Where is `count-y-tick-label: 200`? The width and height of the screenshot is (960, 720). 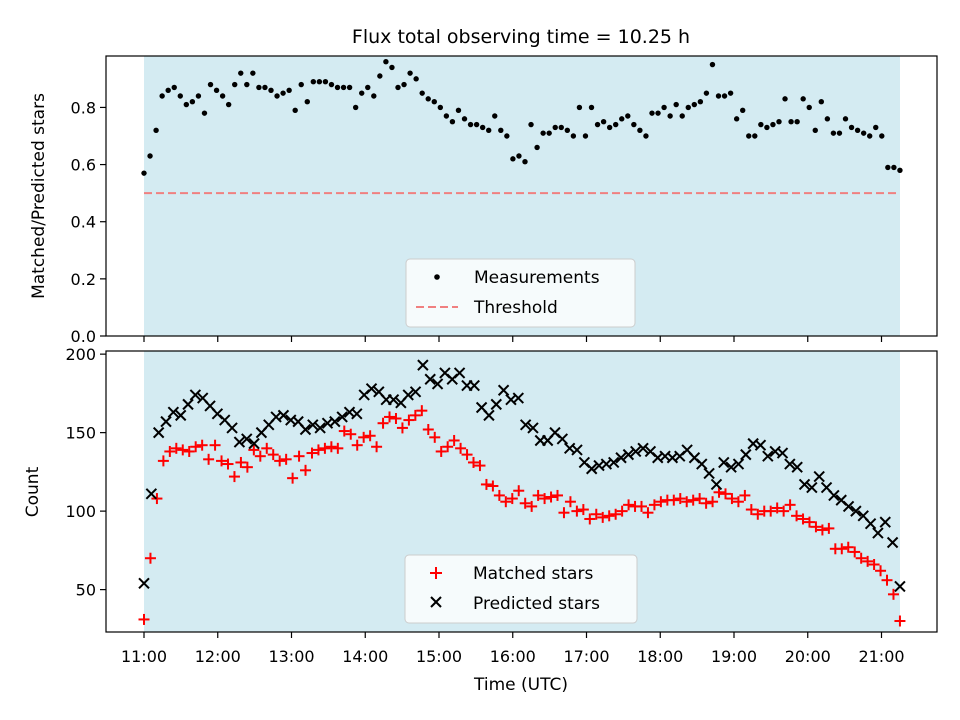
count-y-tick-label: 200 is located at coordinates (80, 354).